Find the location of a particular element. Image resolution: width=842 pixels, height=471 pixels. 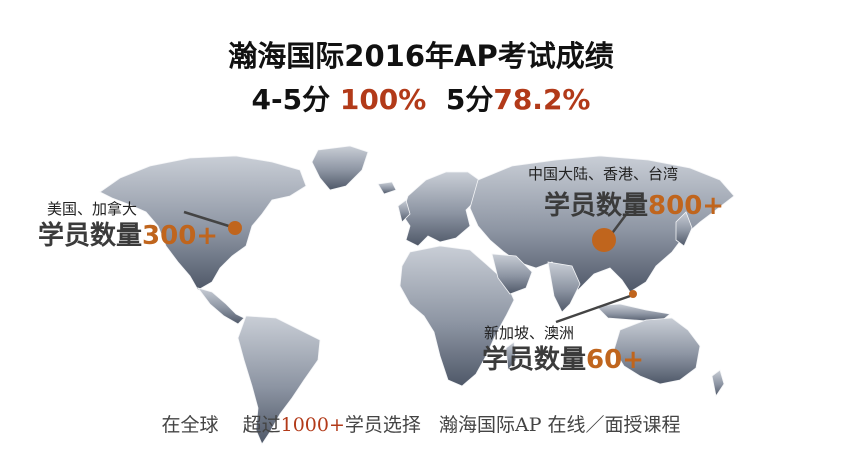

footer-tagline: 在全球 超过1000+学员选择 瀚海国际AP 在线／面授课程 is located at coordinates (421, 423).